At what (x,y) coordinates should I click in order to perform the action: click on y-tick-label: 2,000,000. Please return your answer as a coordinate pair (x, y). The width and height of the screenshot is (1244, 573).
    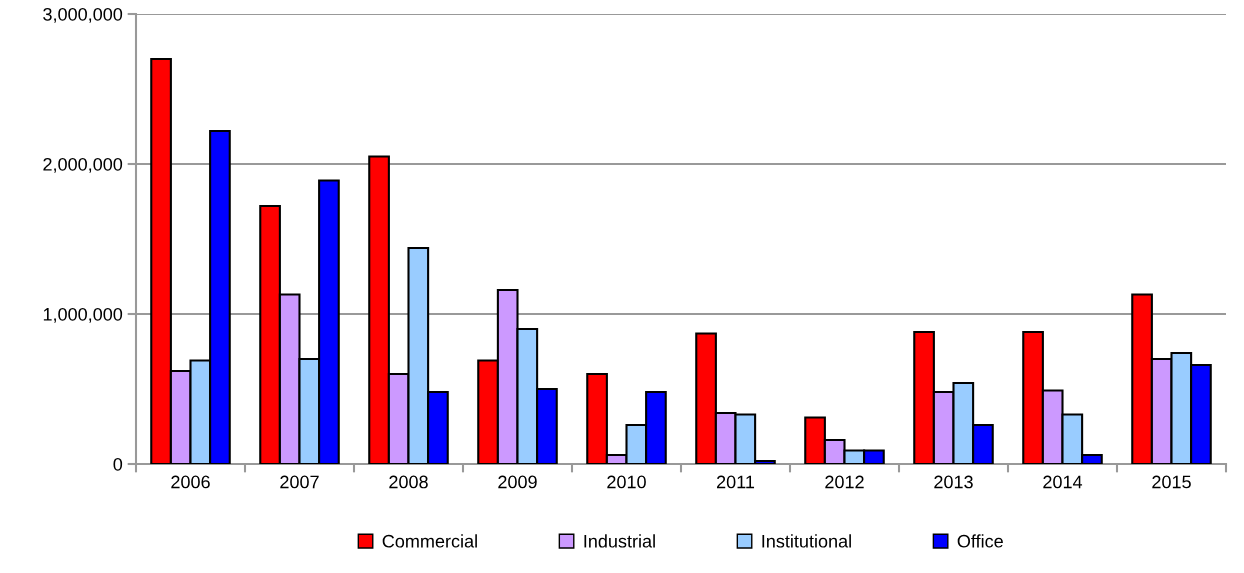
    Looking at the image, I should click on (83, 165).